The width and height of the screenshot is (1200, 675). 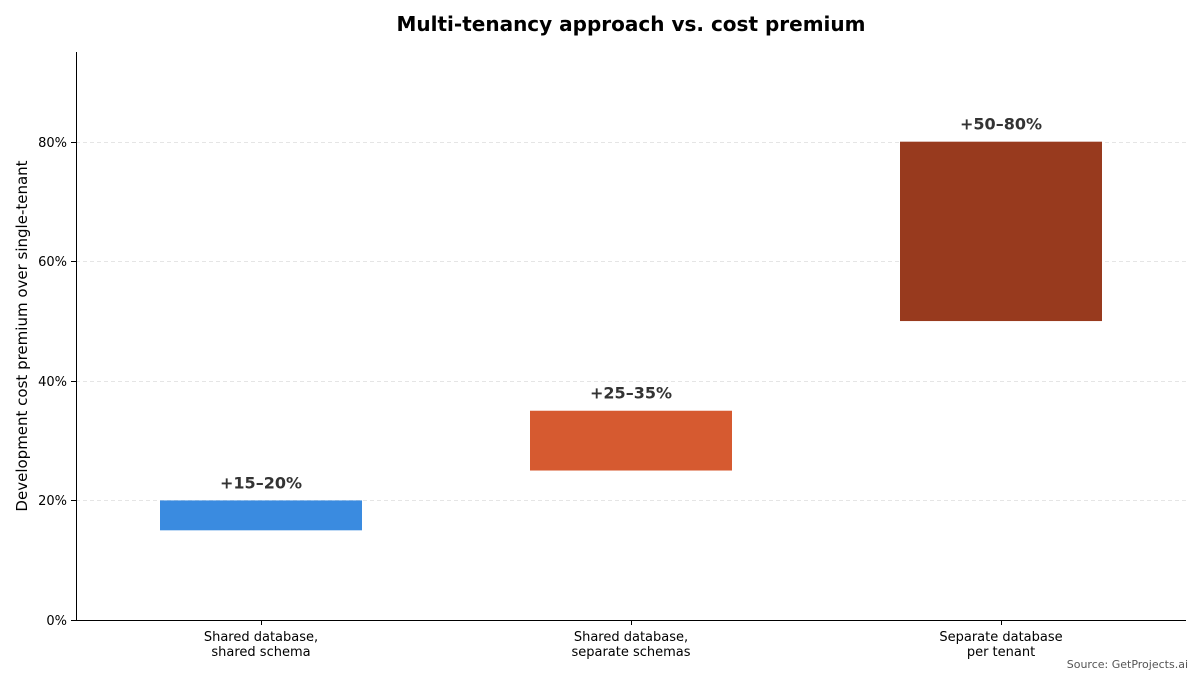 I want to click on x-tick-label: shared schema, so click(x=260, y=652).